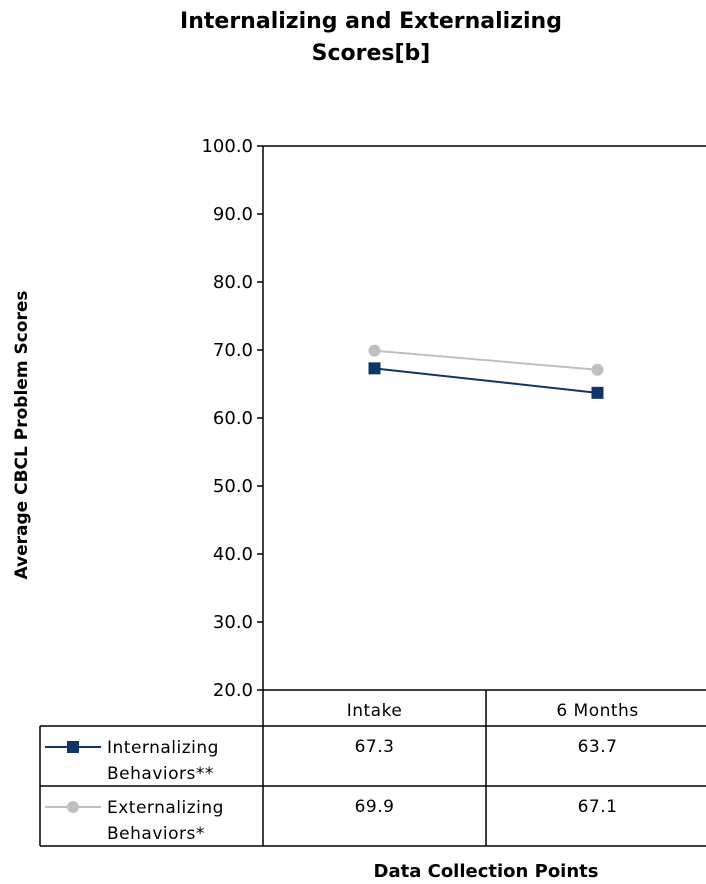 This screenshot has width=706, height=884. I want to click on y-tick-label: 100.0, so click(227, 146).